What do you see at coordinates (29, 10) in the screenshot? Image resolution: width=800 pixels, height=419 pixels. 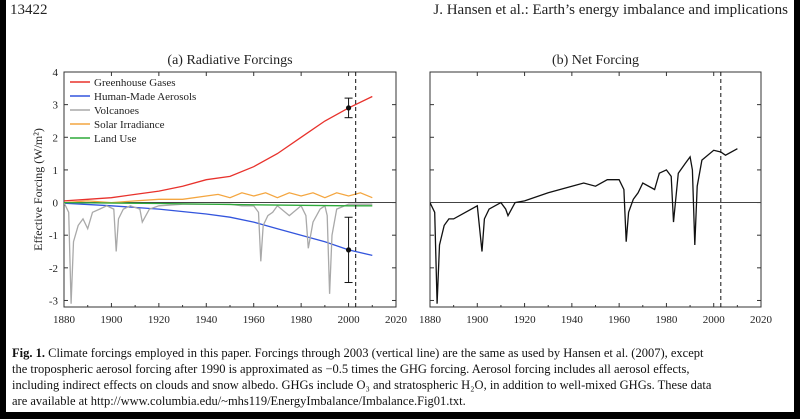 I see `page-number: 13422` at bounding box center [29, 10].